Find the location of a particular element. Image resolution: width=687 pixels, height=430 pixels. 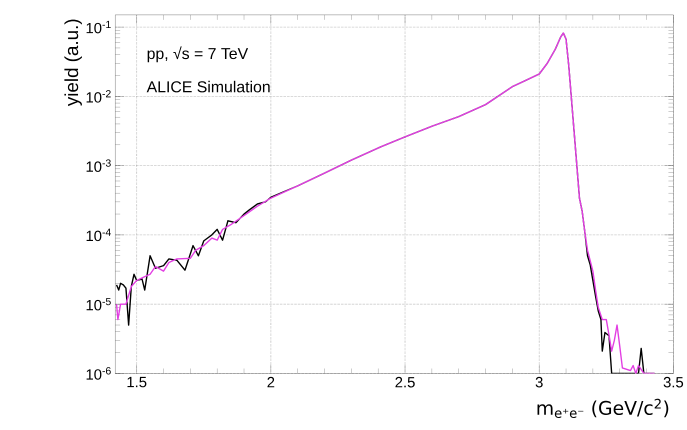

y-axis-title: yield (a.u.) is located at coordinates (73, 63).